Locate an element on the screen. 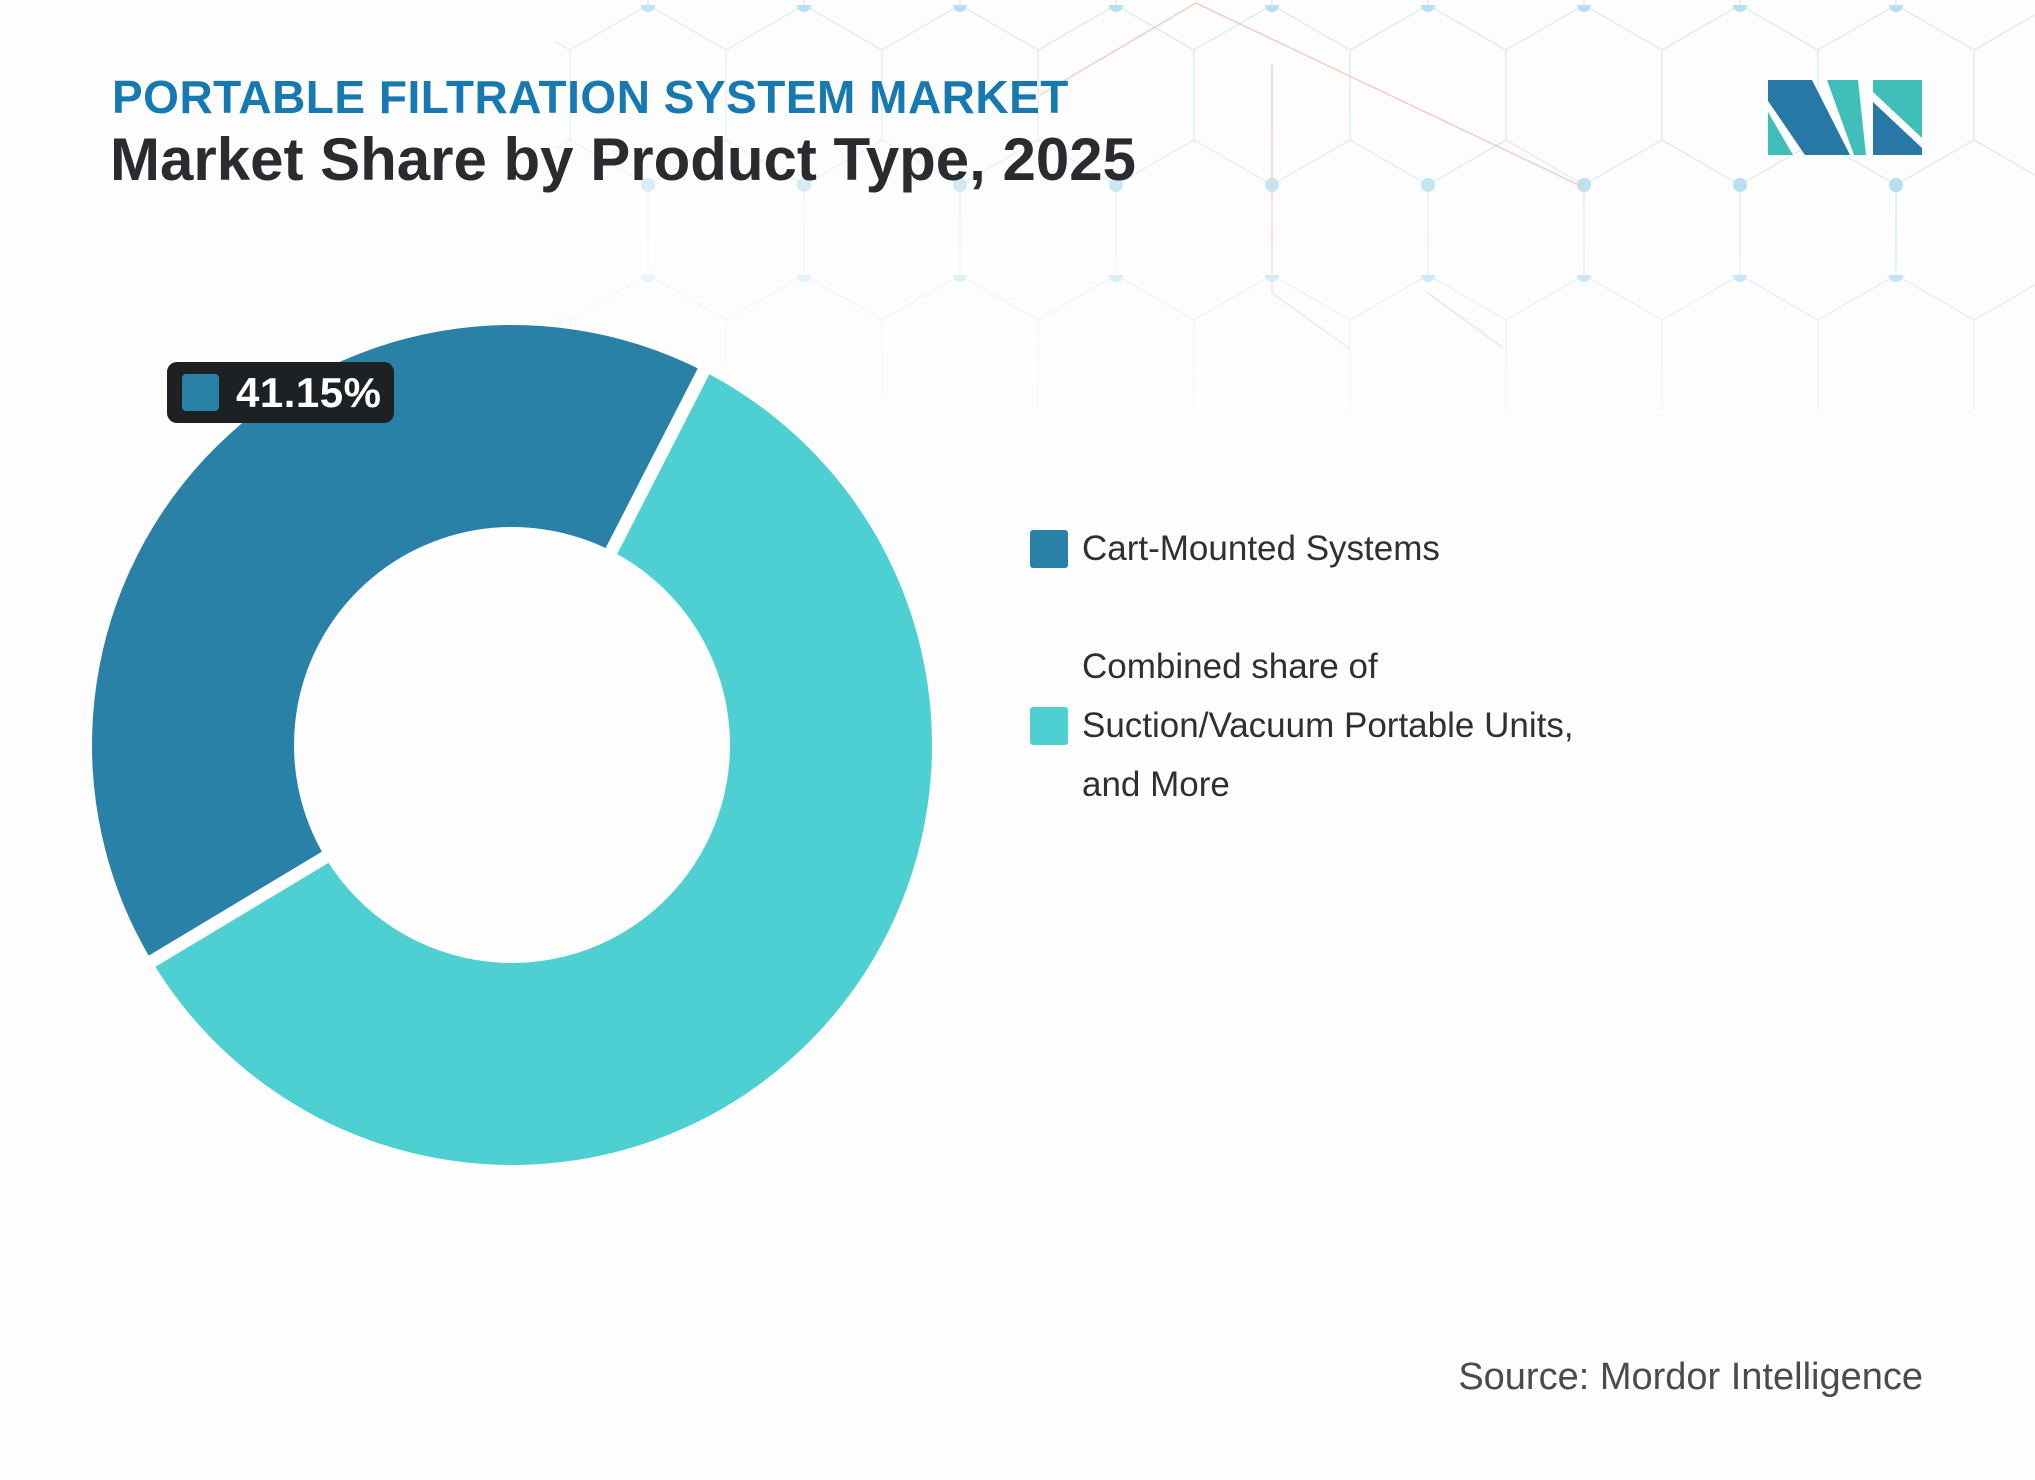 Image resolution: width=2035 pixels, height=1480 pixels. badge-series-swatch is located at coordinates (200, 392).